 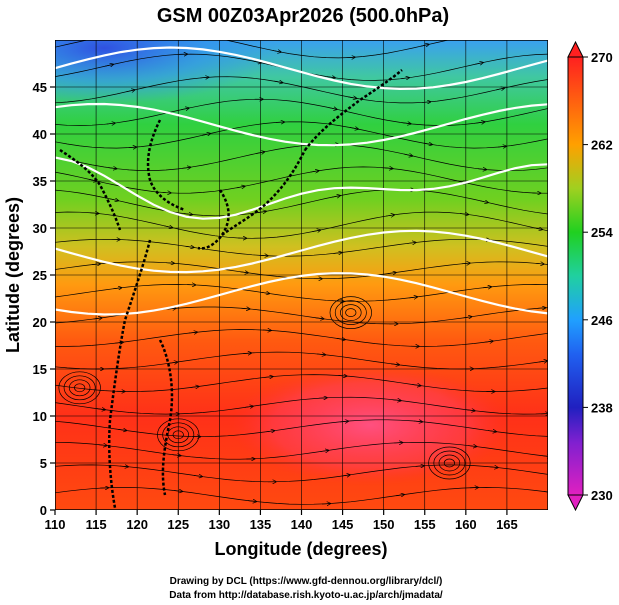 What do you see at coordinates (43, 463) in the screenshot?
I see `y-tick-label: 5` at bounding box center [43, 463].